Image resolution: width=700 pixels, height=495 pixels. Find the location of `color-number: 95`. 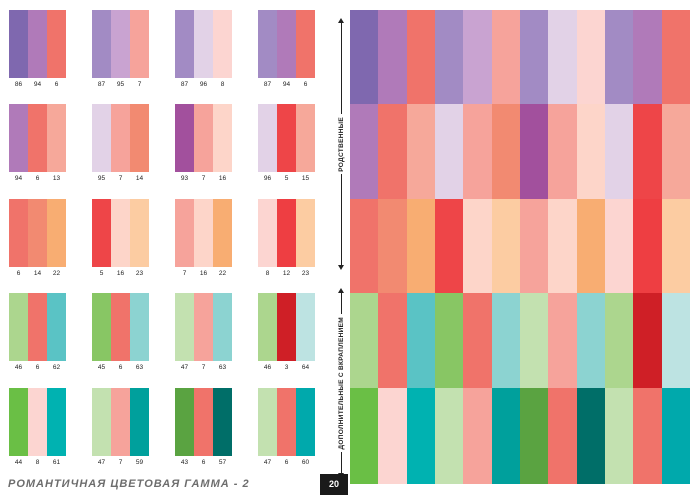

color-number: 95 is located at coordinates (101, 178).